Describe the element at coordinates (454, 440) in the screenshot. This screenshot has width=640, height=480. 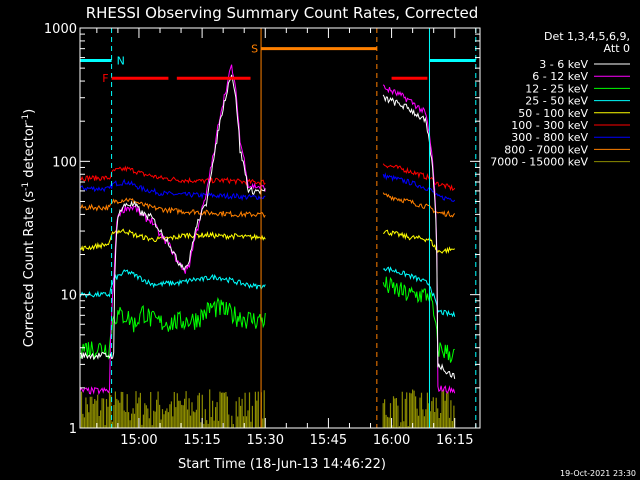
I see `x-tick-label-16:15: 16:15` at that location.